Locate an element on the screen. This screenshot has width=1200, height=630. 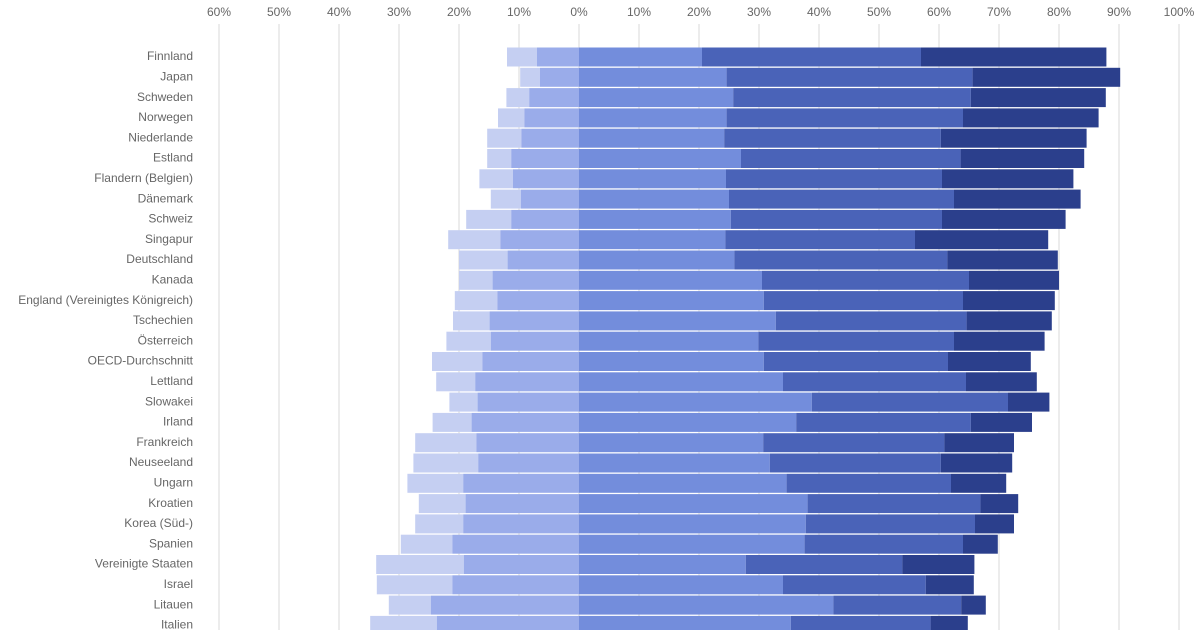
country-label: Japan is located at coordinates (176, 76).